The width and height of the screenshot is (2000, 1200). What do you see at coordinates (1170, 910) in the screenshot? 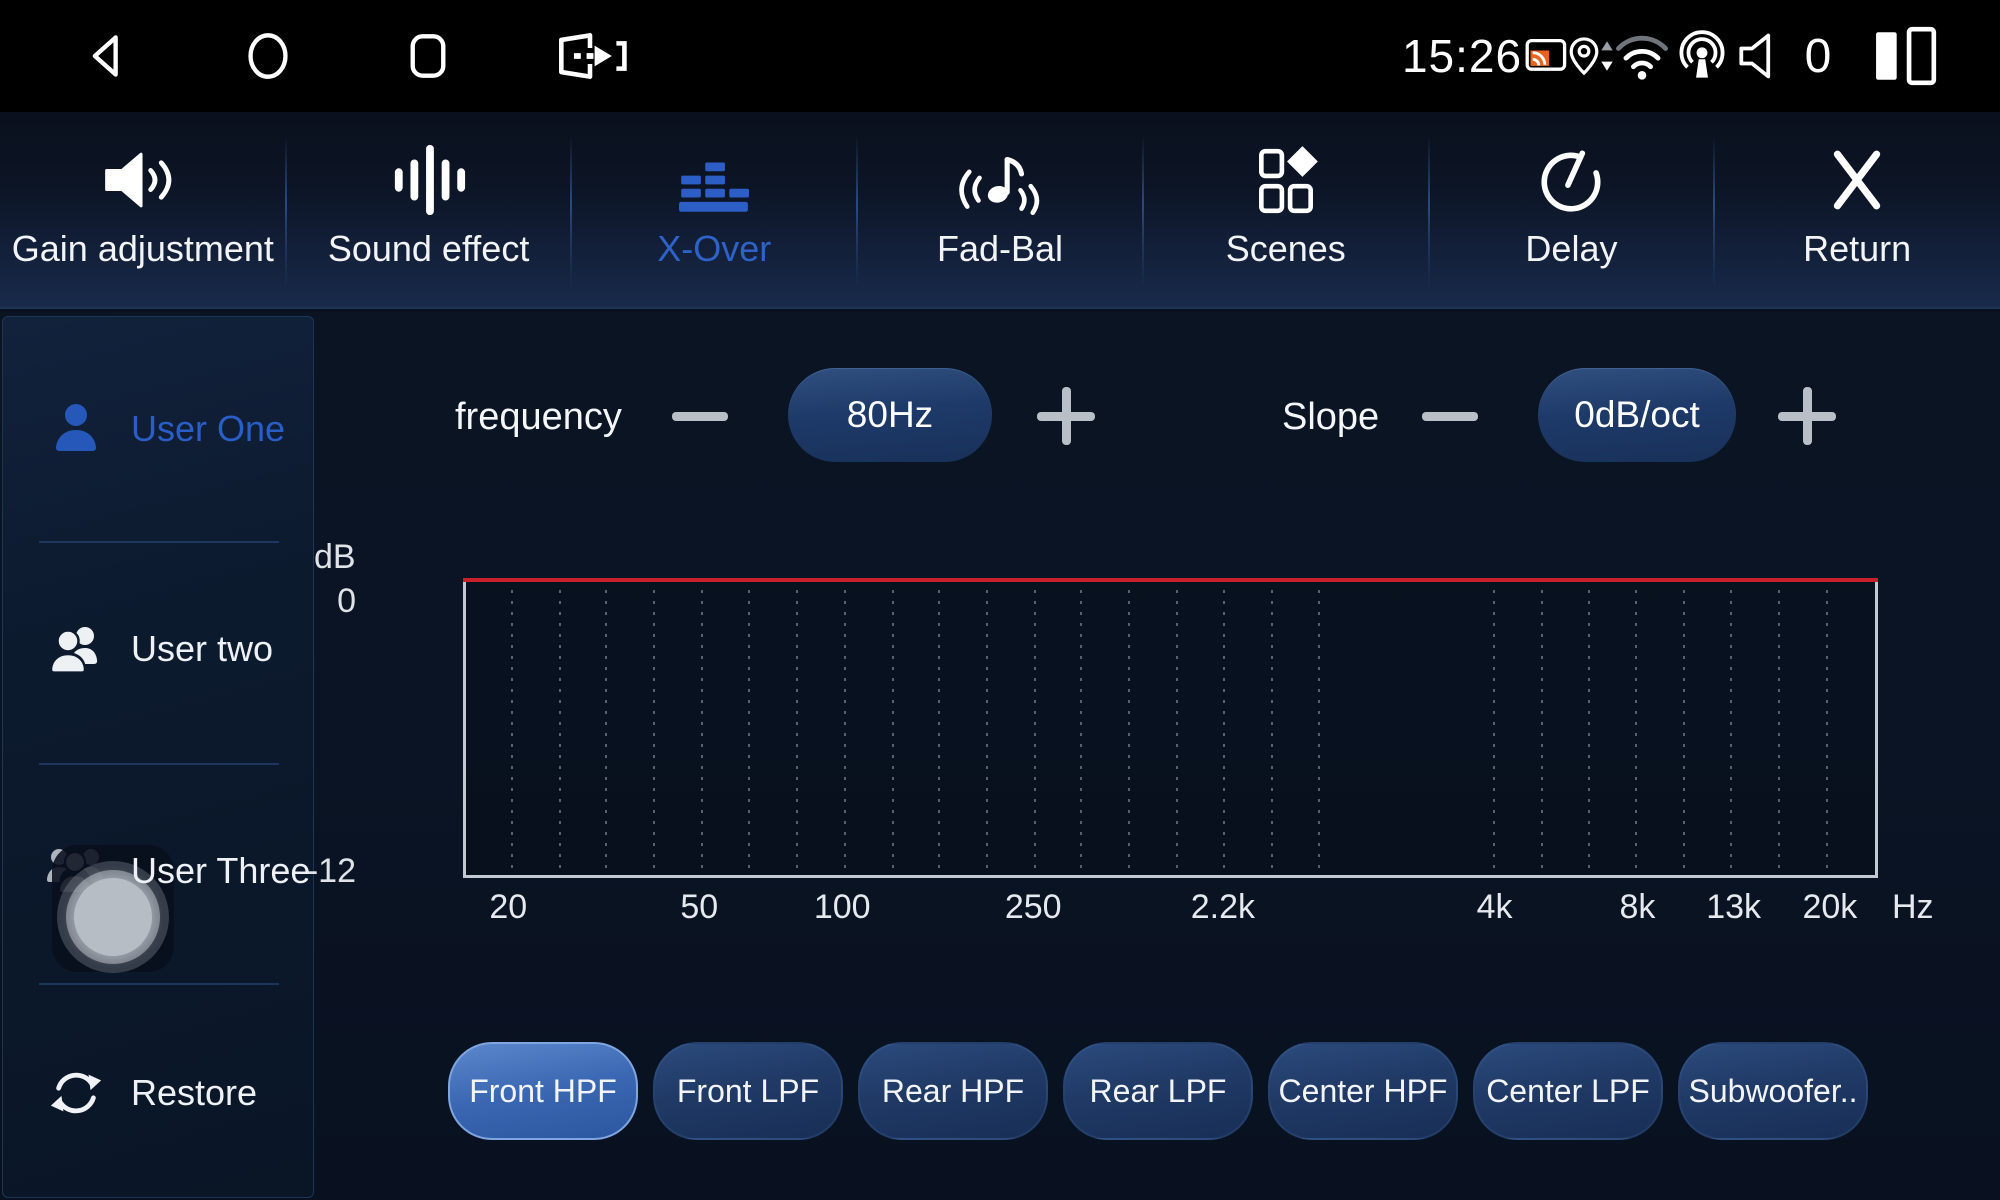
I see `x-axis-ticks: 20 50 100 250 2.2k 4k 8k 13k 20k` at bounding box center [1170, 910].